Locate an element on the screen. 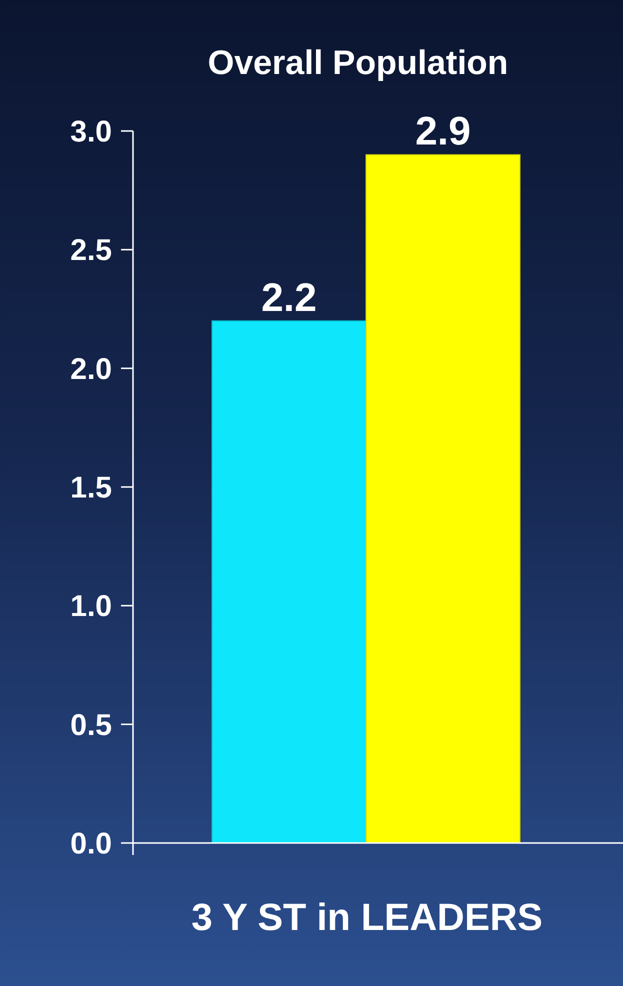 Image resolution: width=623 pixels, height=986 pixels. chart-title: Overall Population is located at coordinates (358, 63).